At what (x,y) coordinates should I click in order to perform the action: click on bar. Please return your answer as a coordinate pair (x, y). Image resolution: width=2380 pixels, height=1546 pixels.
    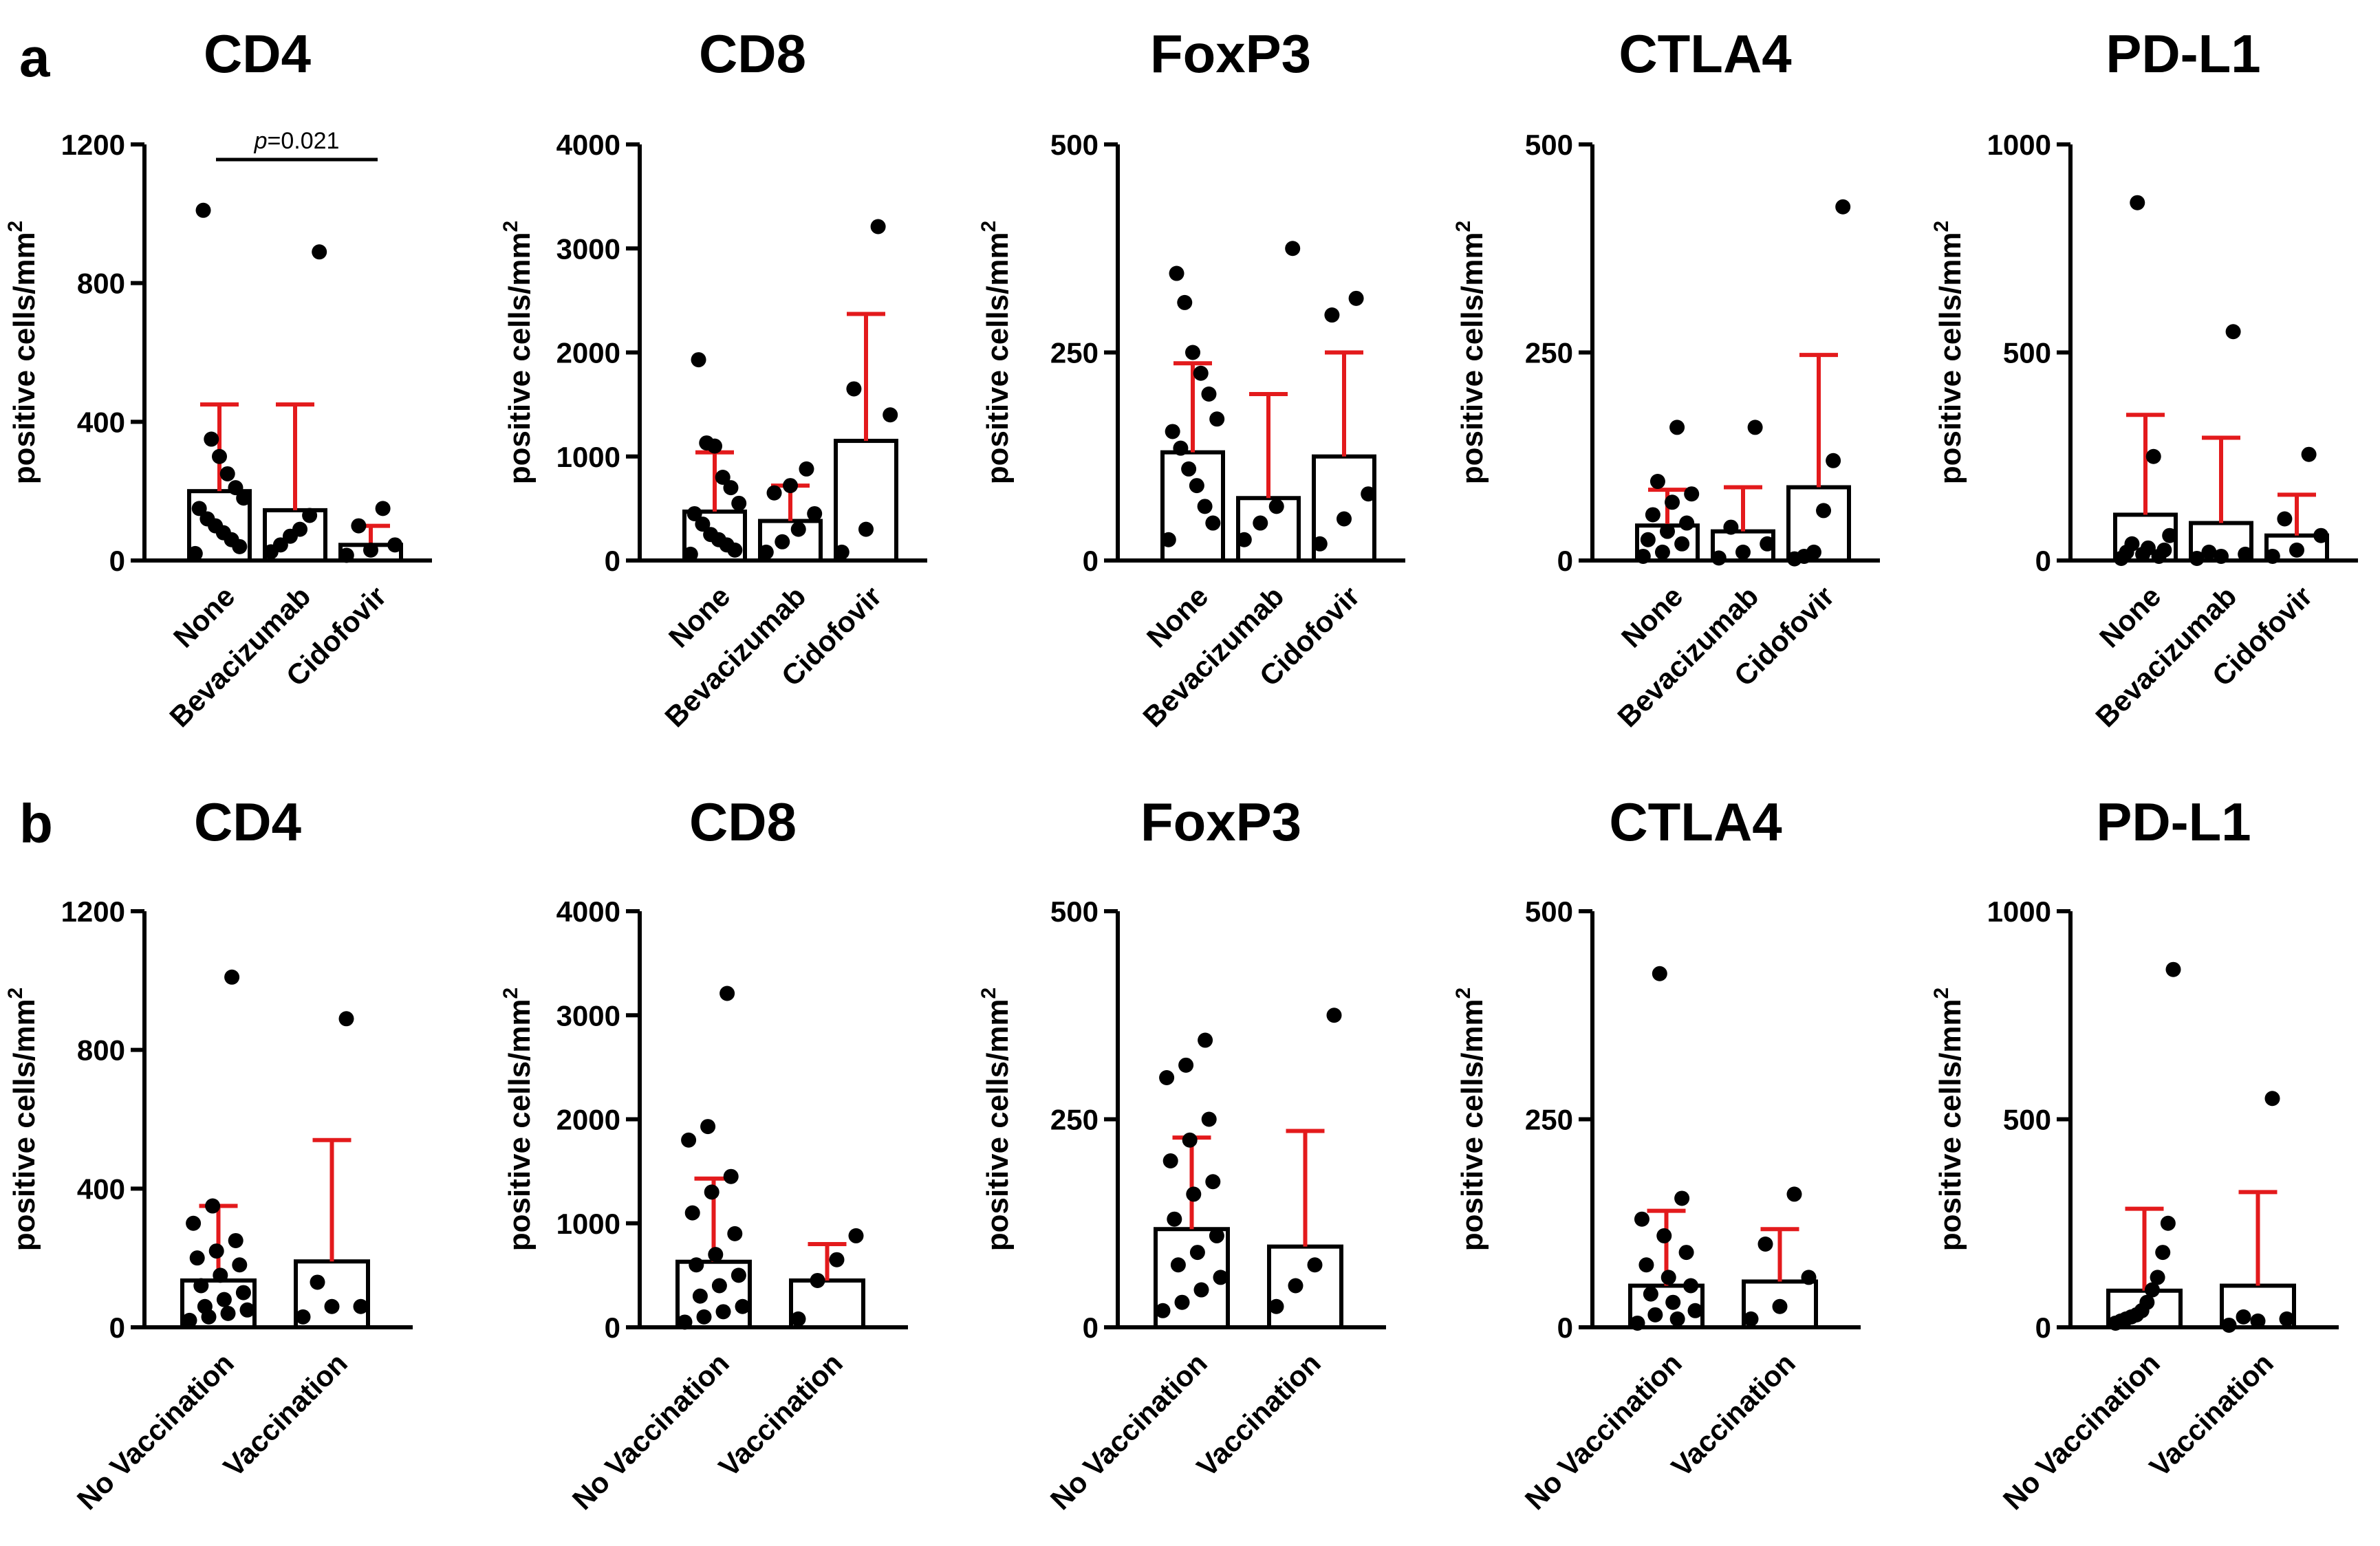
    Looking at the image, I should click on (1305, 1287).